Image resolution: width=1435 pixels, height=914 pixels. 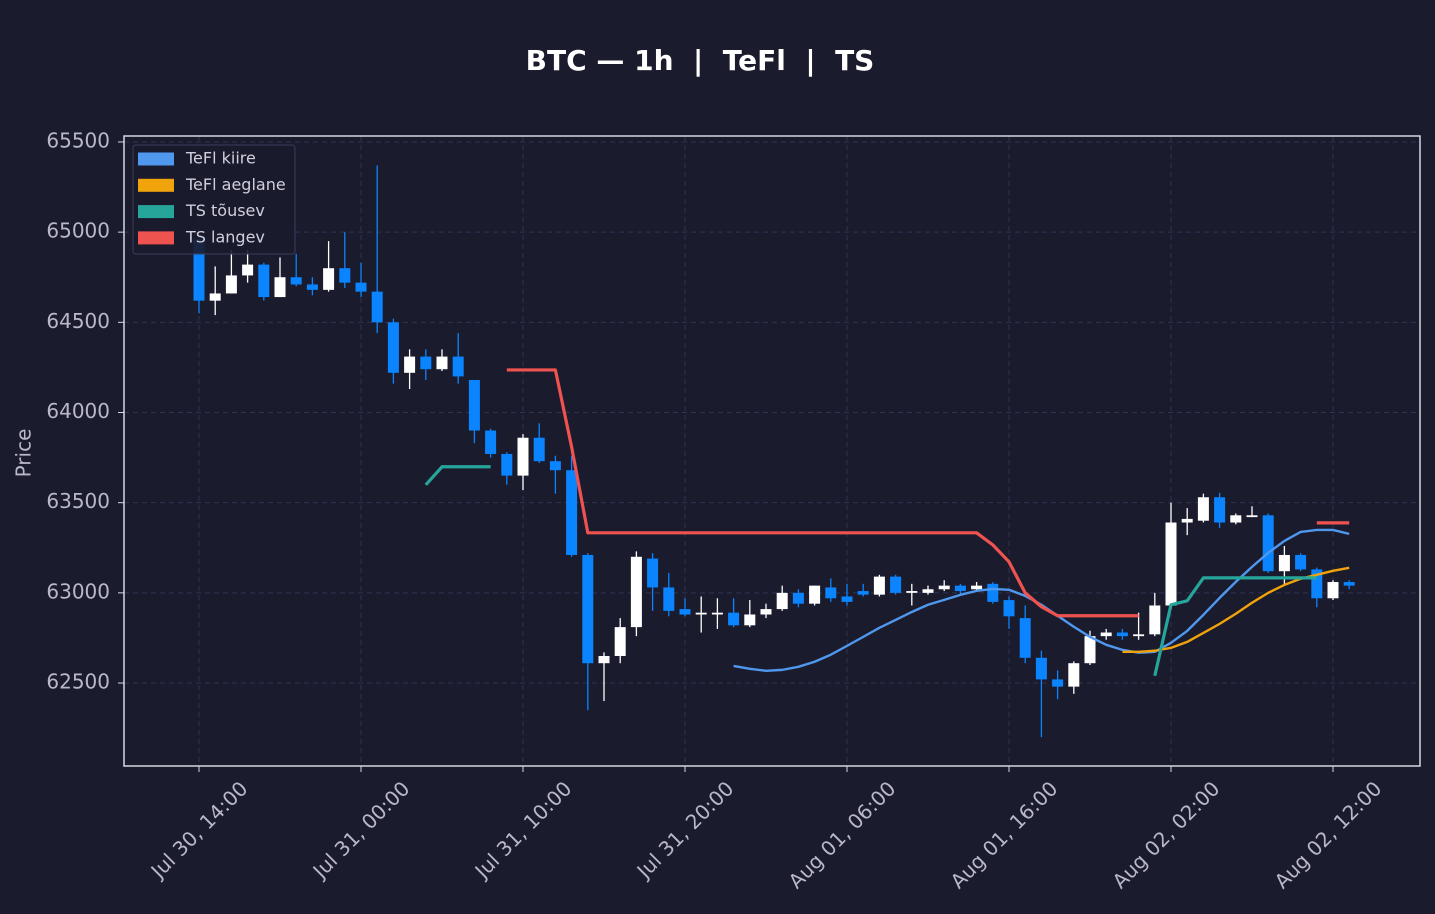 What do you see at coordinates (870, 571) in the screenshot?
I see `indicator-line` at bounding box center [870, 571].